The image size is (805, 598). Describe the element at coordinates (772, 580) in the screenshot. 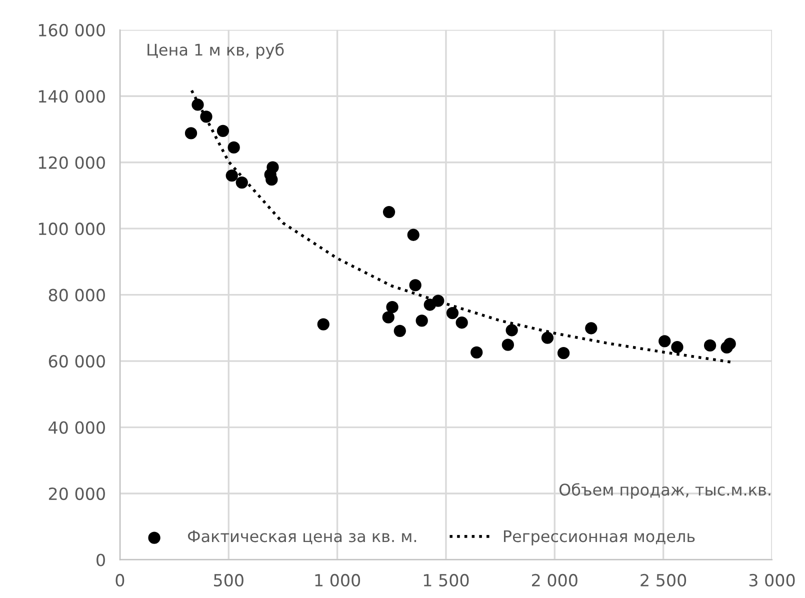

I see `x-tick-label: 3 000` at that location.